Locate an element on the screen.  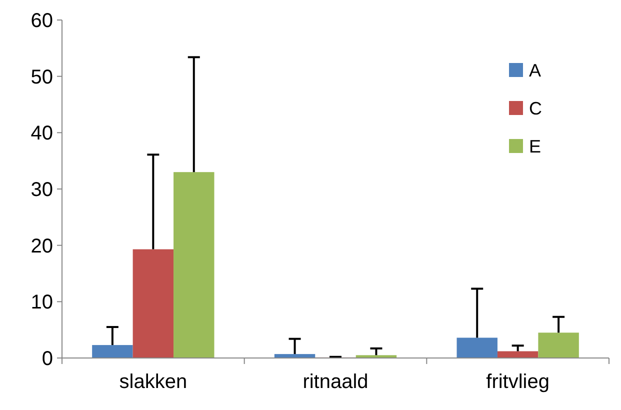
x-tick-label: slakken is located at coordinates (153, 382).